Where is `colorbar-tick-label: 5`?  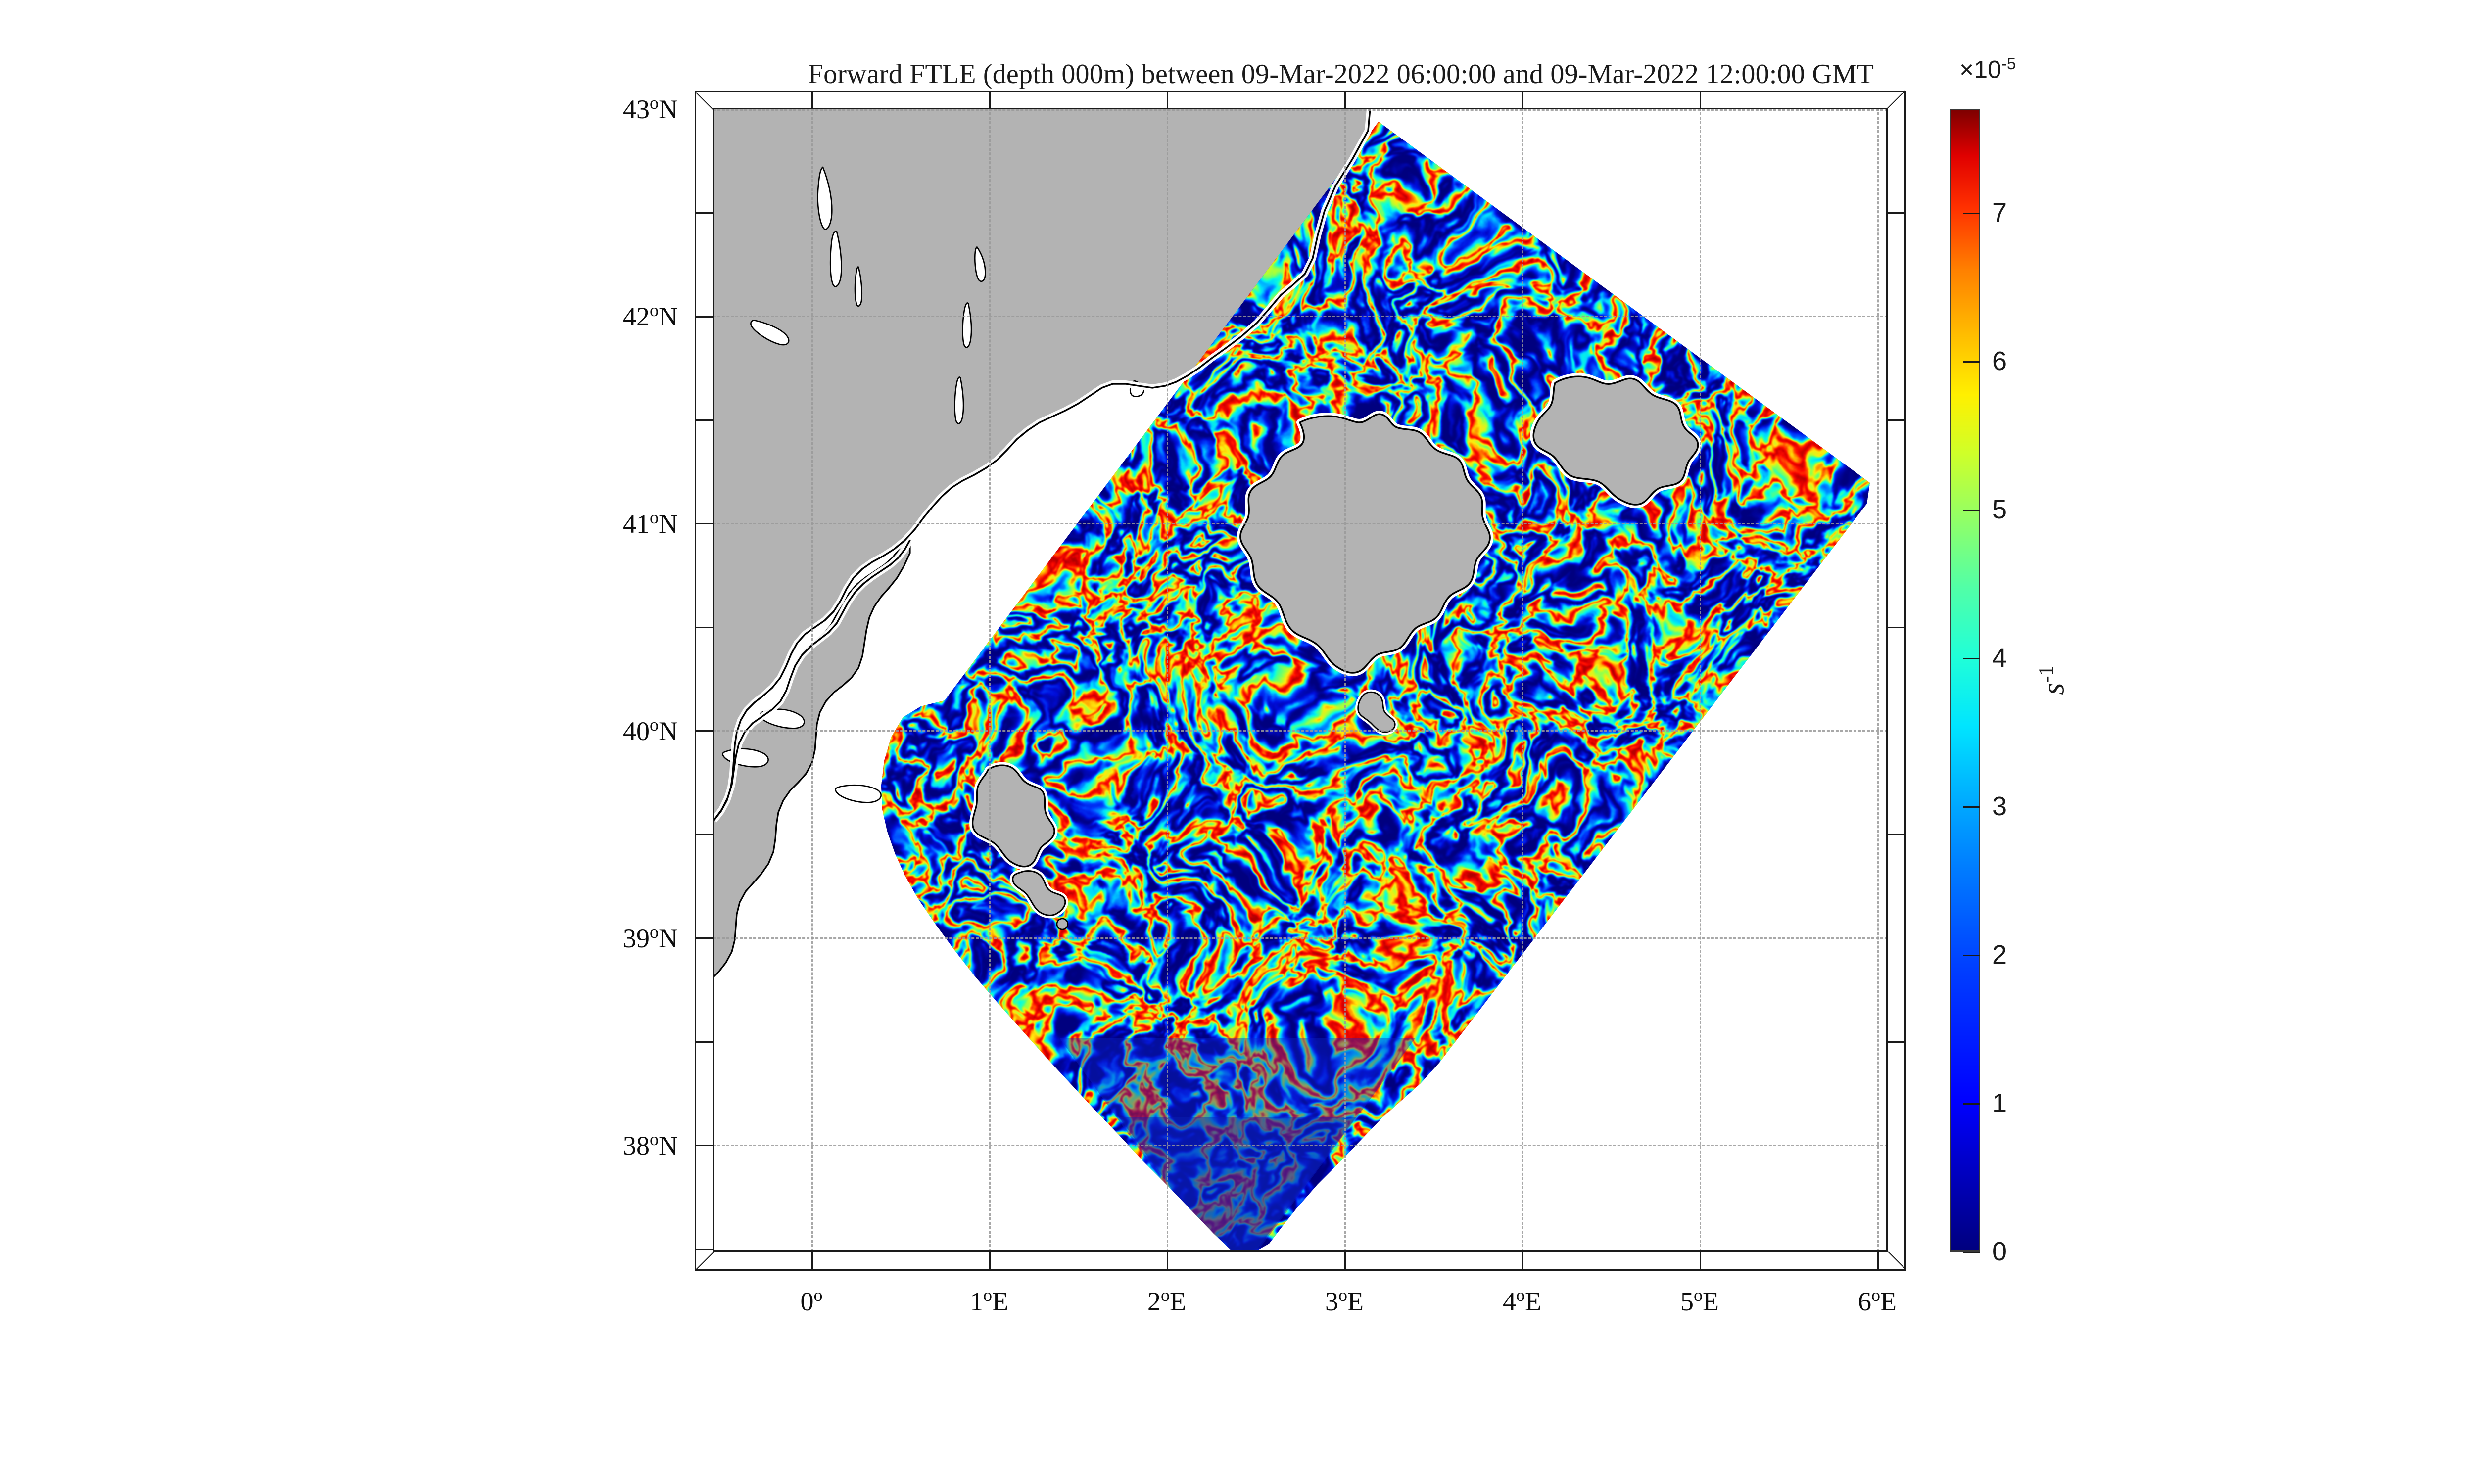 colorbar-tick-label: 5 is located at coordinates (2000, 509).